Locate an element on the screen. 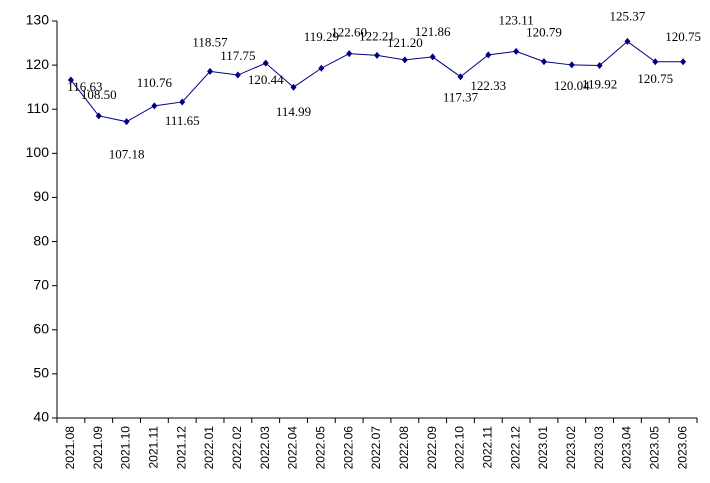 The width and height of the screenshot is (710, 483). data-label: 107.18 is located at coordinates (127, 154).